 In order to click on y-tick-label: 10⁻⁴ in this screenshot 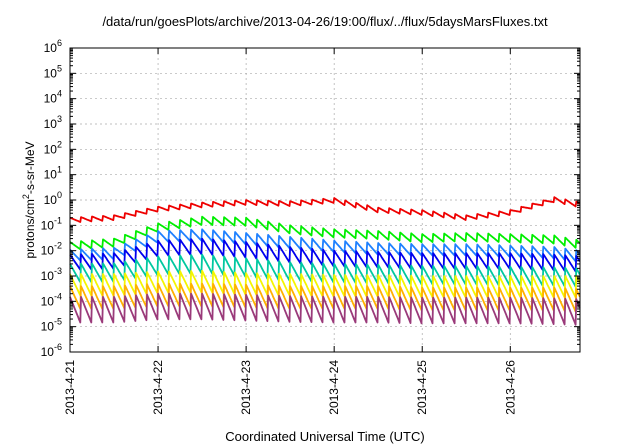, I will do `click(51, 299)`.